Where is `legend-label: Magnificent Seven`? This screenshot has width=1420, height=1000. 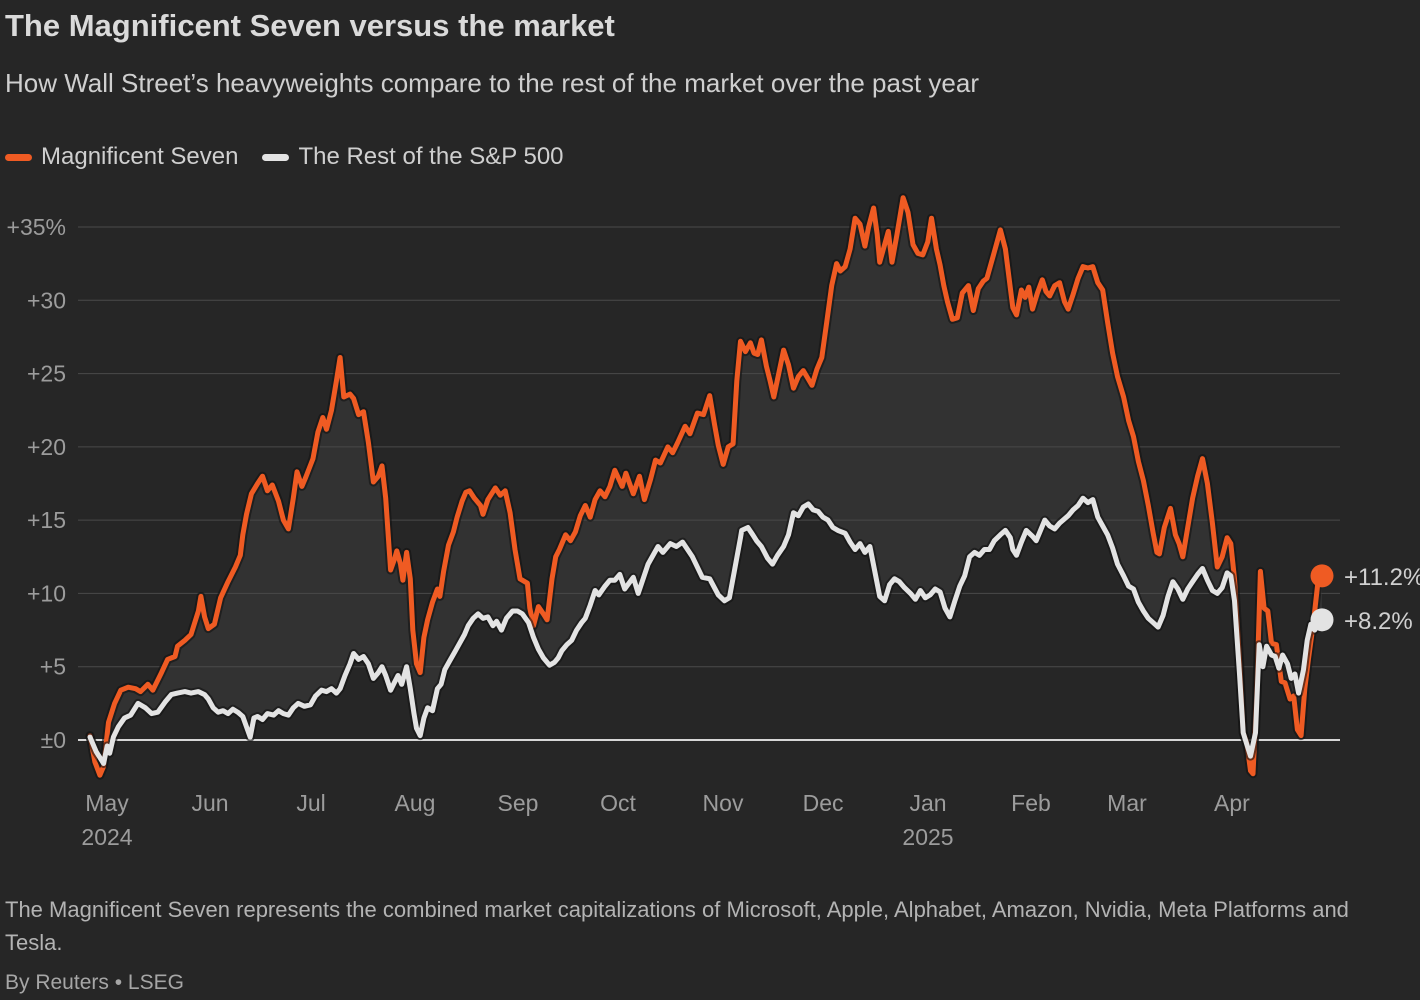 legend-label: Magnificent Seven is located at coordinates (140, 156).